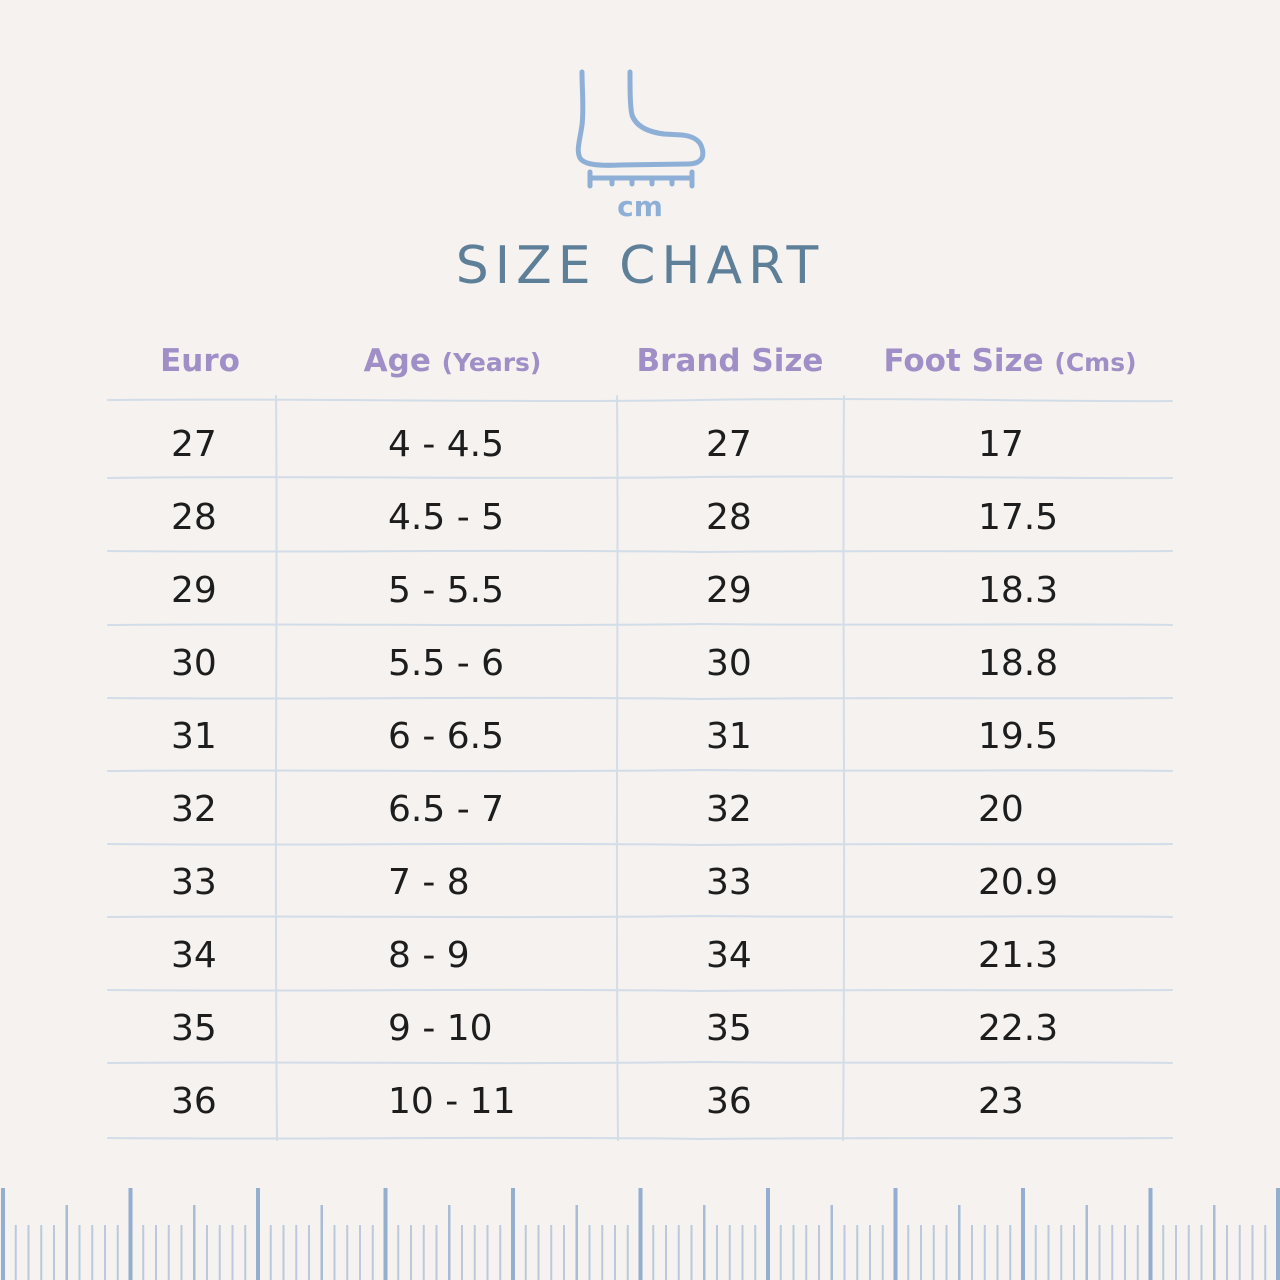 This screenshot has height=1280, width=1280. Describe the element at coordinates (729, 1101) in the screenshot. I see `cell-brand: 36` at that location.